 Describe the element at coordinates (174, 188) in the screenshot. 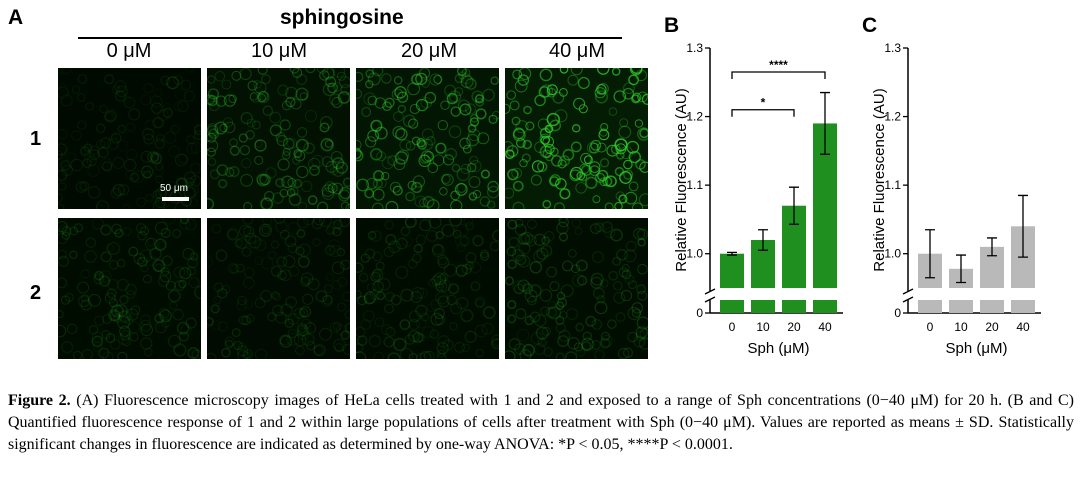

I see `scale-bar-label: 50 μm` at that location.